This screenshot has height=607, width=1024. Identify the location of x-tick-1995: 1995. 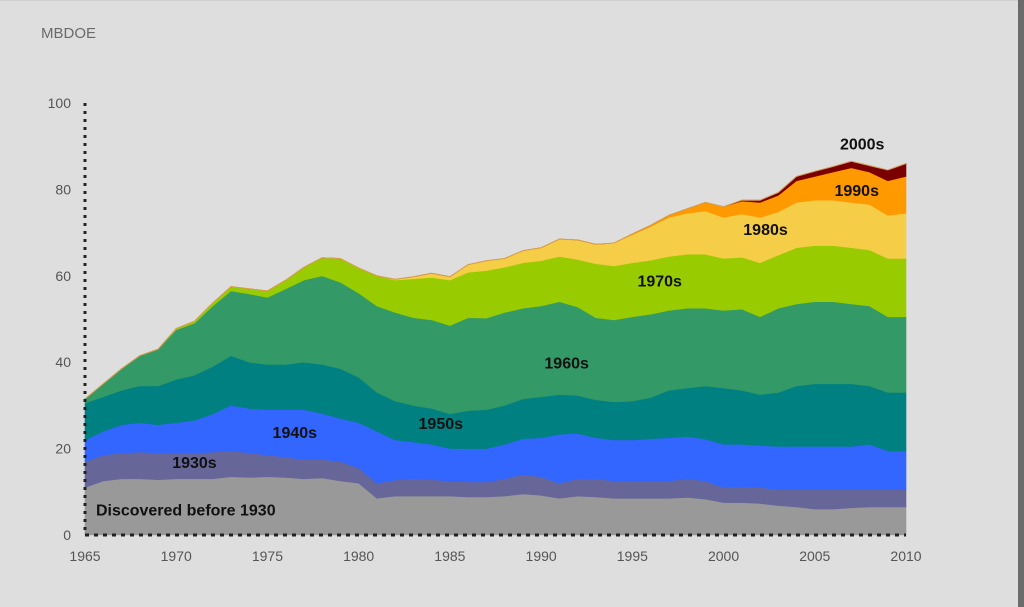
(632, 556).